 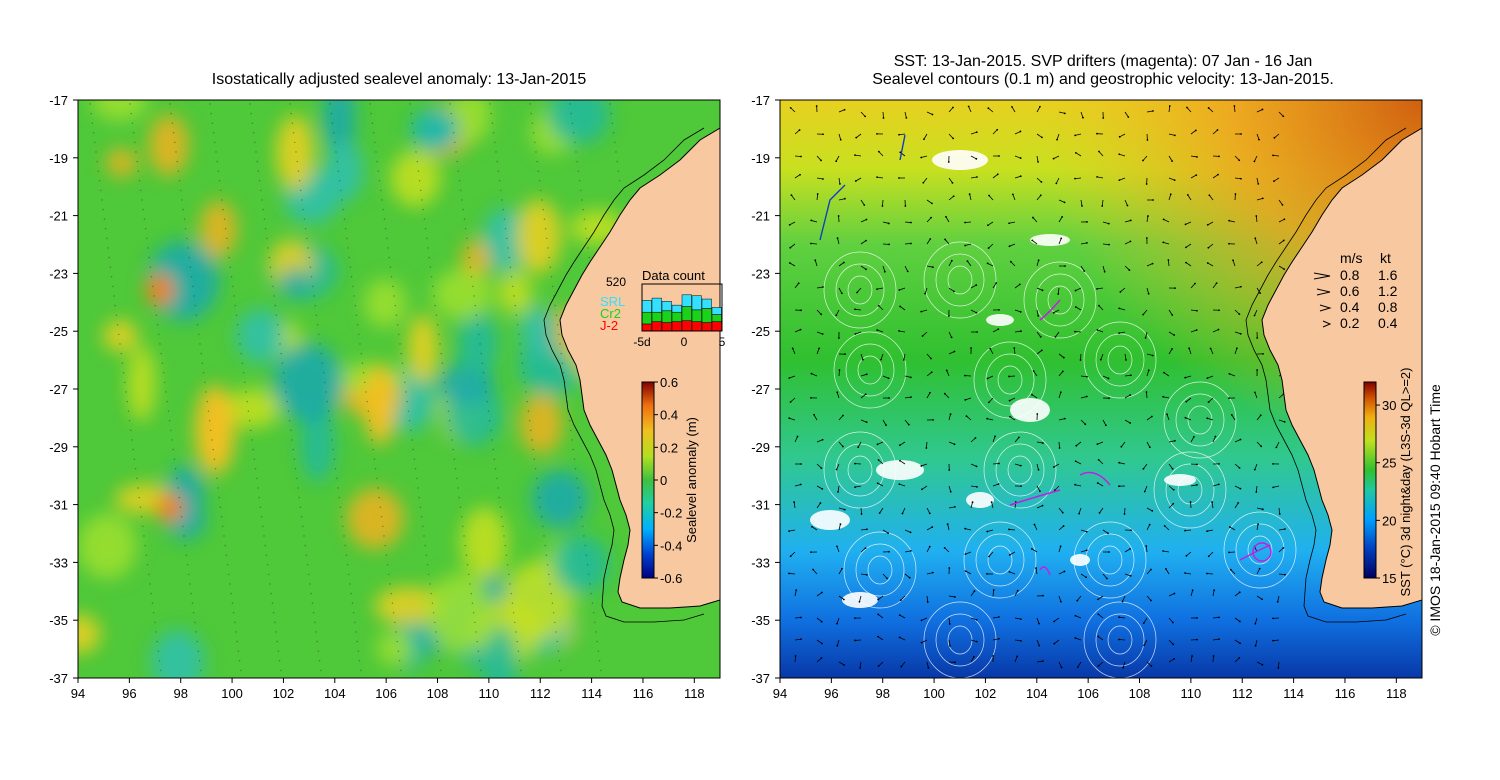 I want to click on data-count-x-tick-label: 0, so click(x=684, y=342).